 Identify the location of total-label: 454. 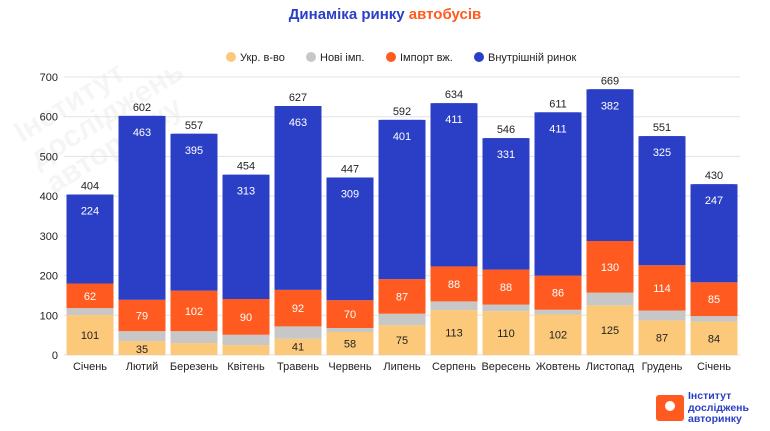
(246, 167).